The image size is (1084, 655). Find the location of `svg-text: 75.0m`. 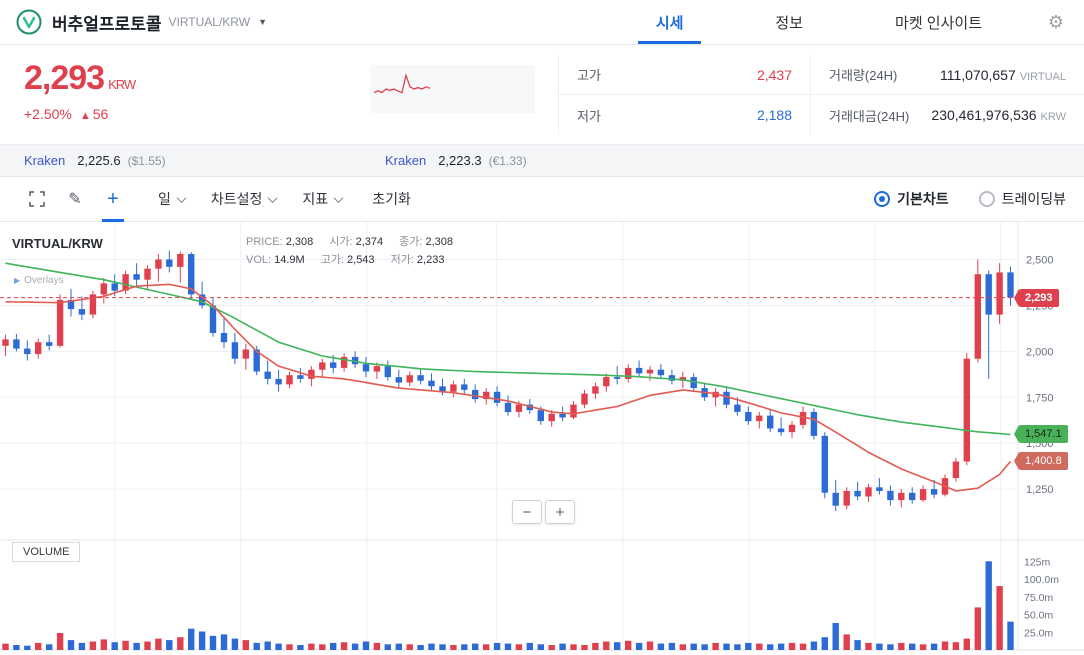

svg-text: 75.0m is located at coordinates (1038, 598).